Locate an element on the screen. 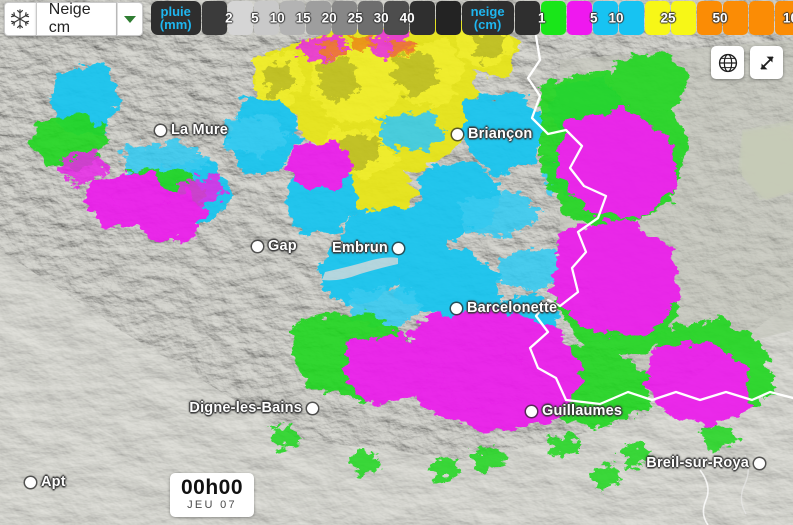  city-name: Digne-les-Bains is located at coordinates (245, 408).